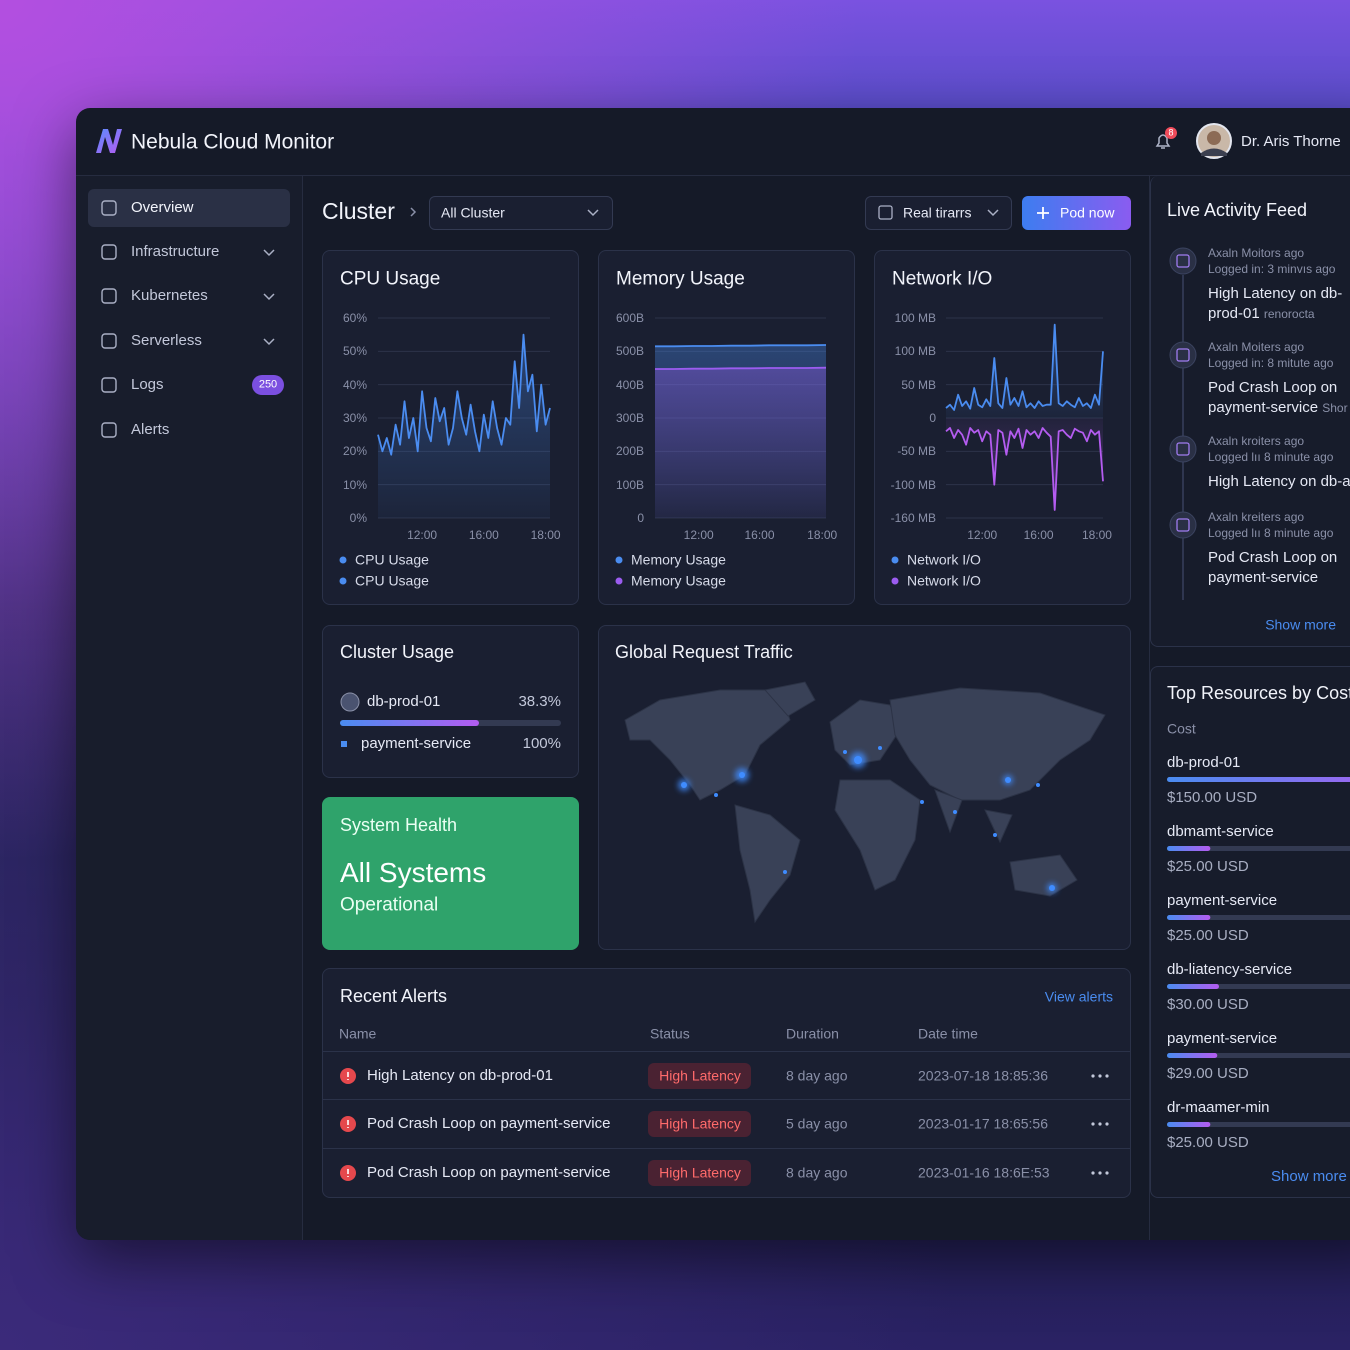  I want to click on feed-icon-glyph, so click(1183, 525).